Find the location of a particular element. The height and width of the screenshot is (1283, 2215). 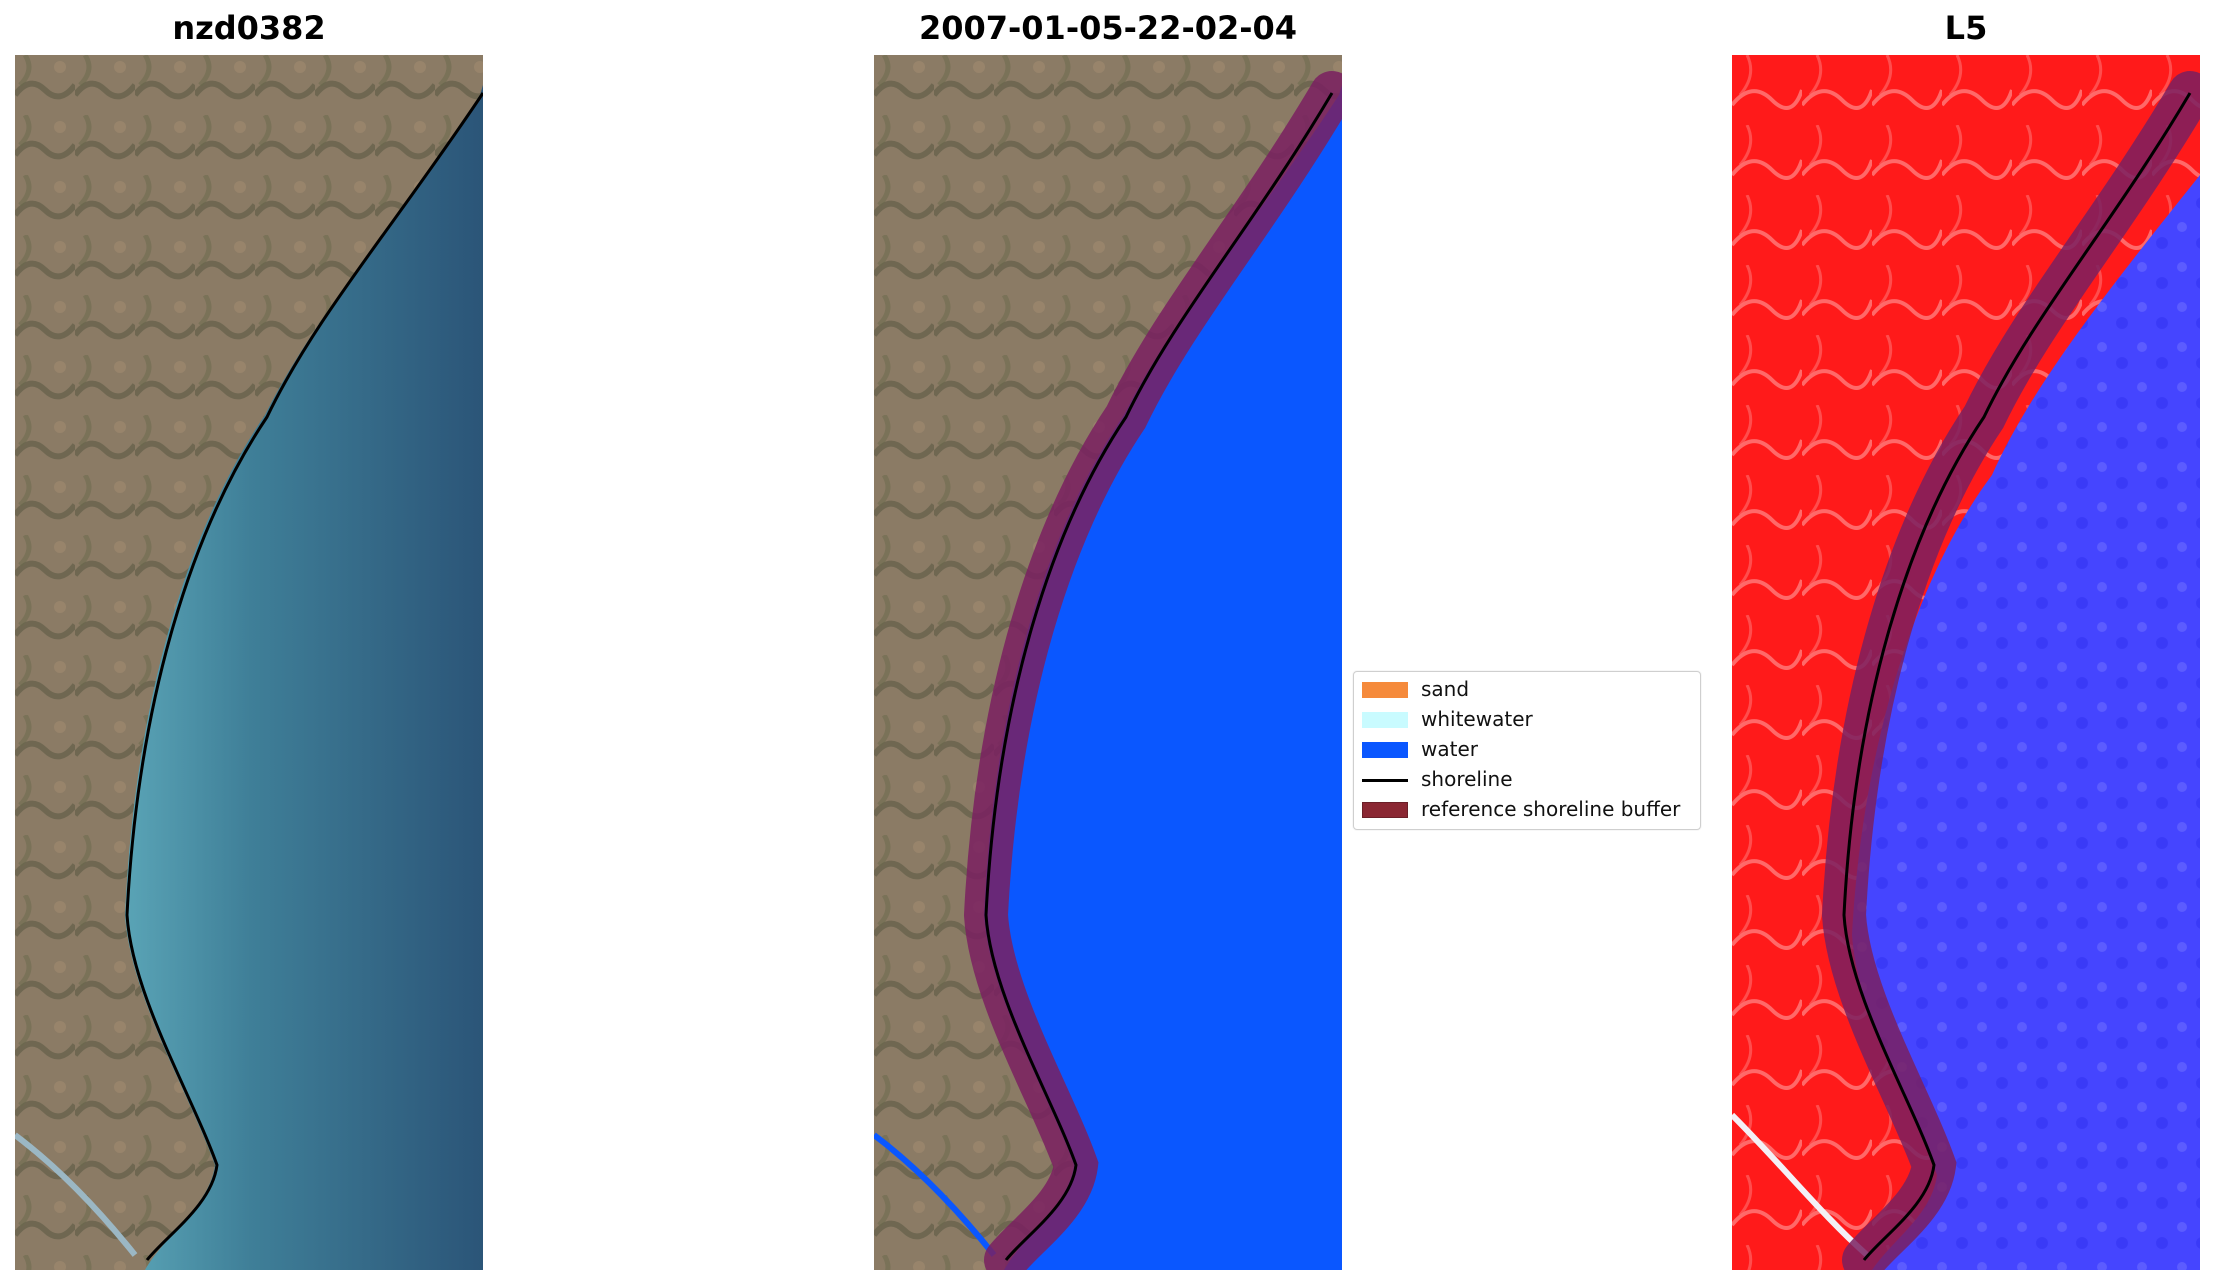

sand-swatch is located at coordinates (1385, 690).